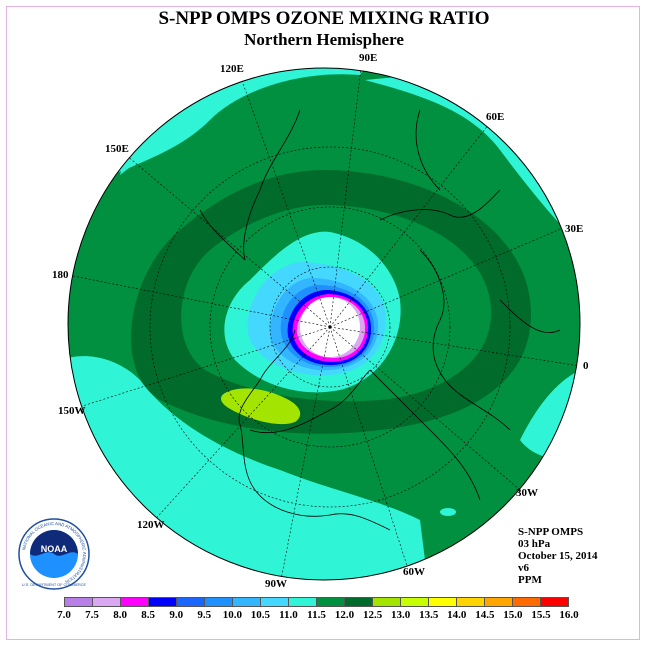 This screenshot has height=648, width=648. Describe the element at coordinates (551, 532) in the screenshot. I see `info-instrument: S-NPP OMPS` at that location.